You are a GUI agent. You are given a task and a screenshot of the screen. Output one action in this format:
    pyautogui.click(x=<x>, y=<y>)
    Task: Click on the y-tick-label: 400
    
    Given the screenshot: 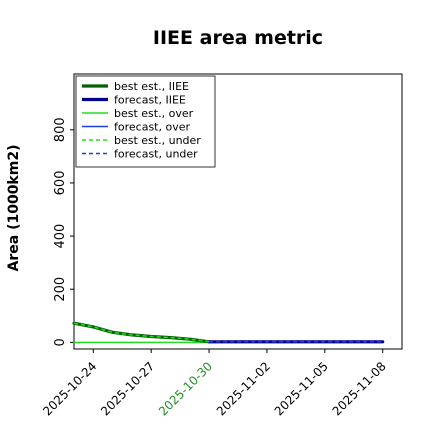 What is the action you would take?
    pyautogui.click(x=60, y=236)
    